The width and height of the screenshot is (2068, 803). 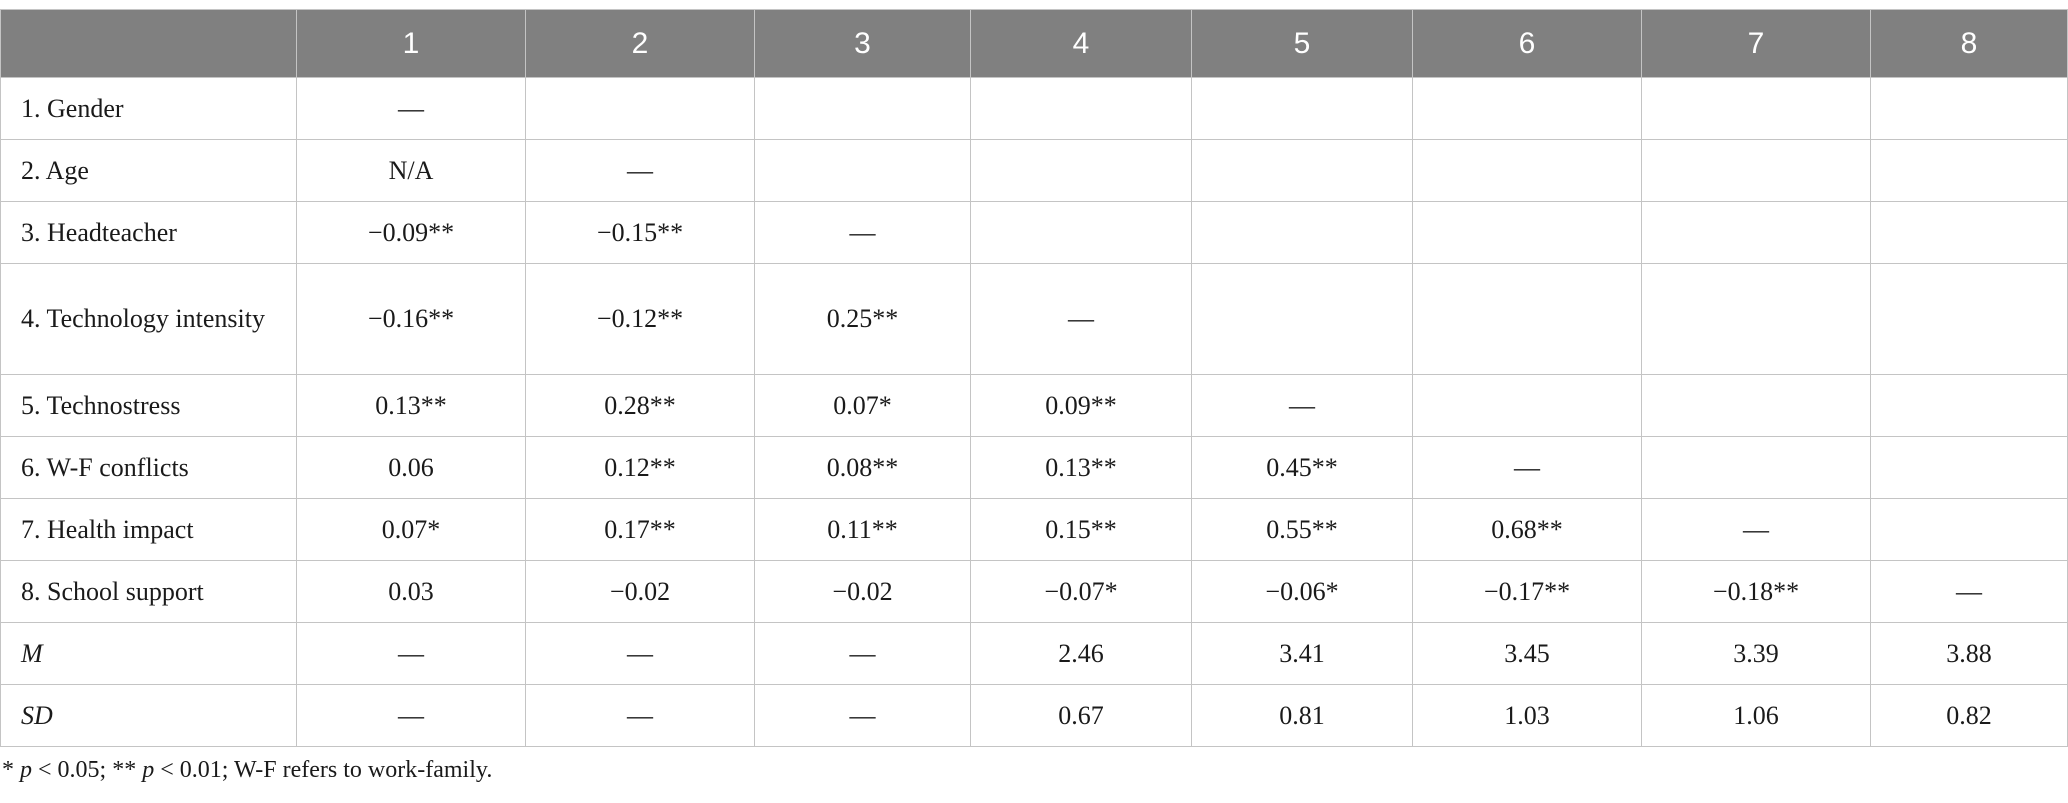 What do you see at coordinates (1081, 591) in the screenshot?
I see `table-cell: −0.07*` at bounding box center [1081, 591].